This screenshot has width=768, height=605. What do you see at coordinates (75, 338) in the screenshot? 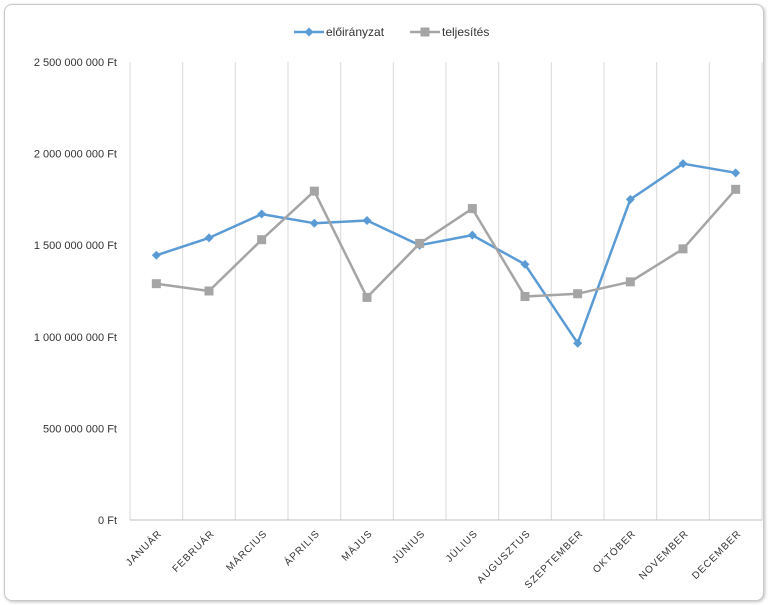
I see `y-tick-label: 1 000 000 000 Ft` at bounding box center [75, 338].